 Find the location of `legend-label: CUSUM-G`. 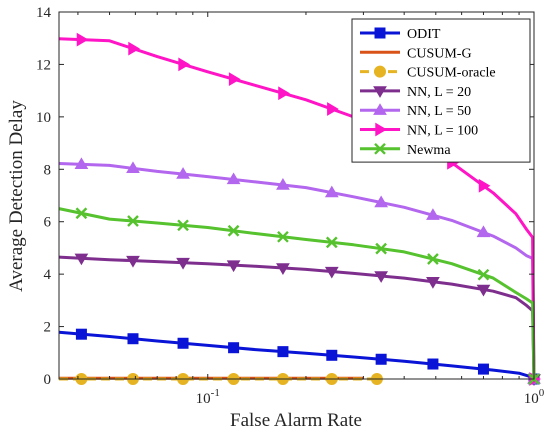

legend-label: CUSUM-G is located at coordinates (439, 53).